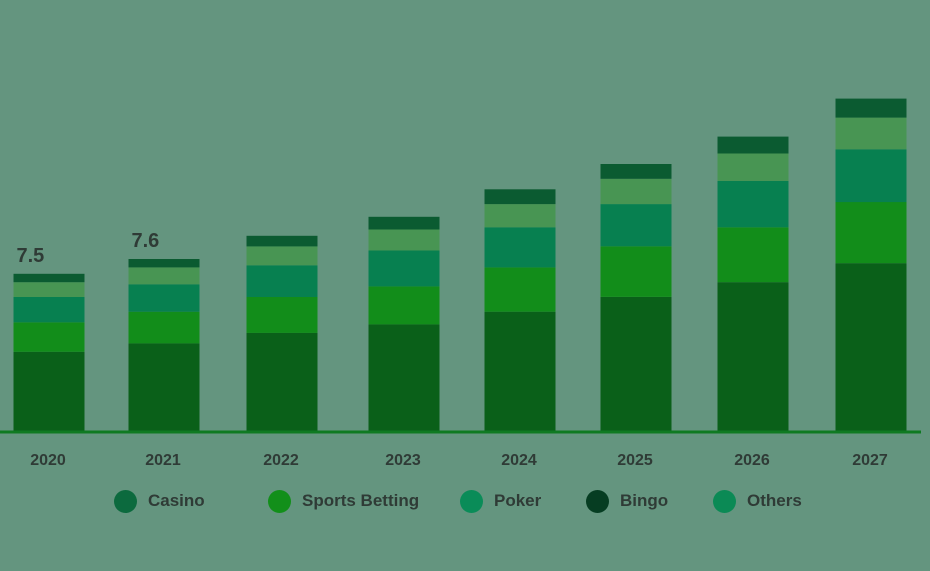 The height and width of the screenshot is (571, 930). I want to click on bar-segment-casino-2020, so click(49, 391).